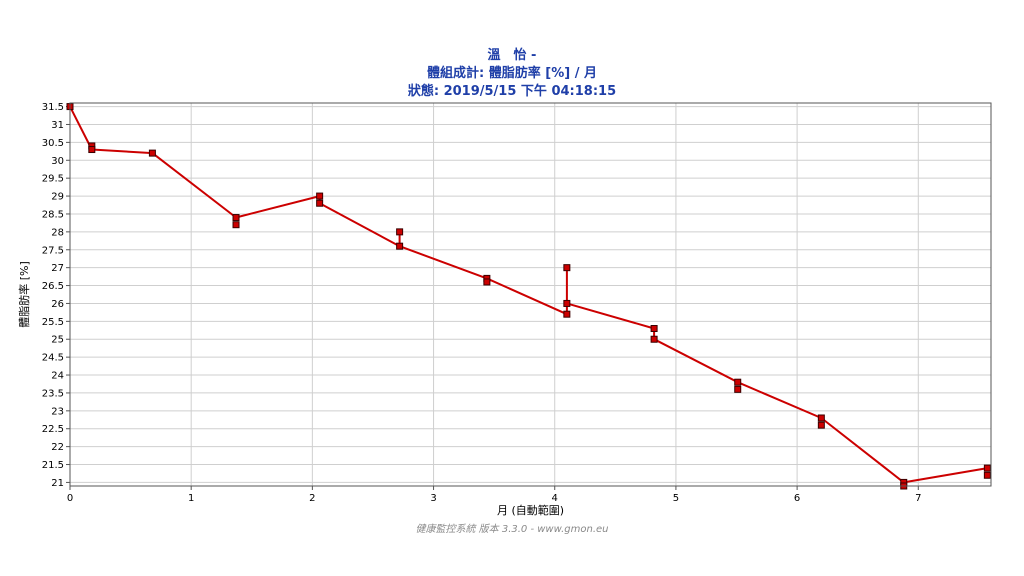 This screenshot has height=576, width=1024. What do you see at coordinates (918, 498) in the screenshot?
I see `x-tick-label: 7` at bounding box center [918, 498].